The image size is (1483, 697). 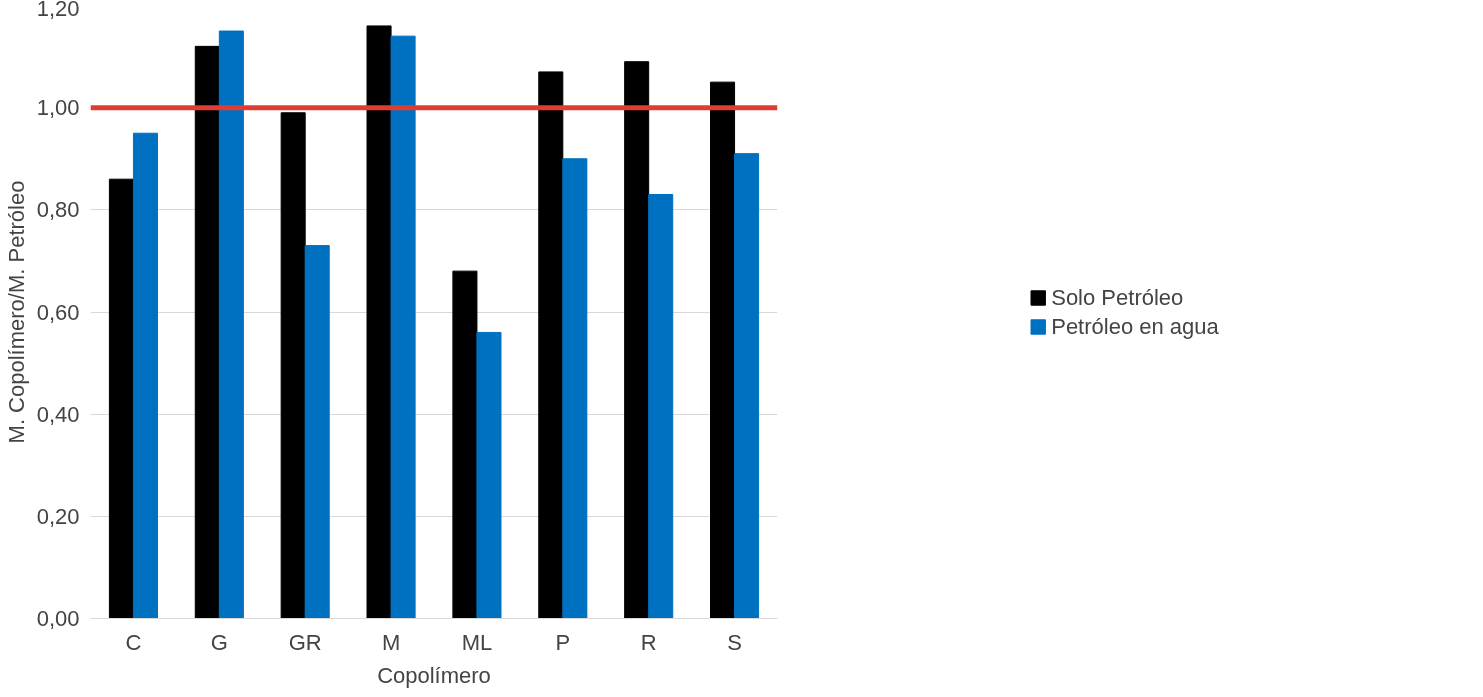 What do you see at coordinates (58, 414) in the screenshot?
I see `y-tick-label: 0,40` at bounding box center [58, 414].